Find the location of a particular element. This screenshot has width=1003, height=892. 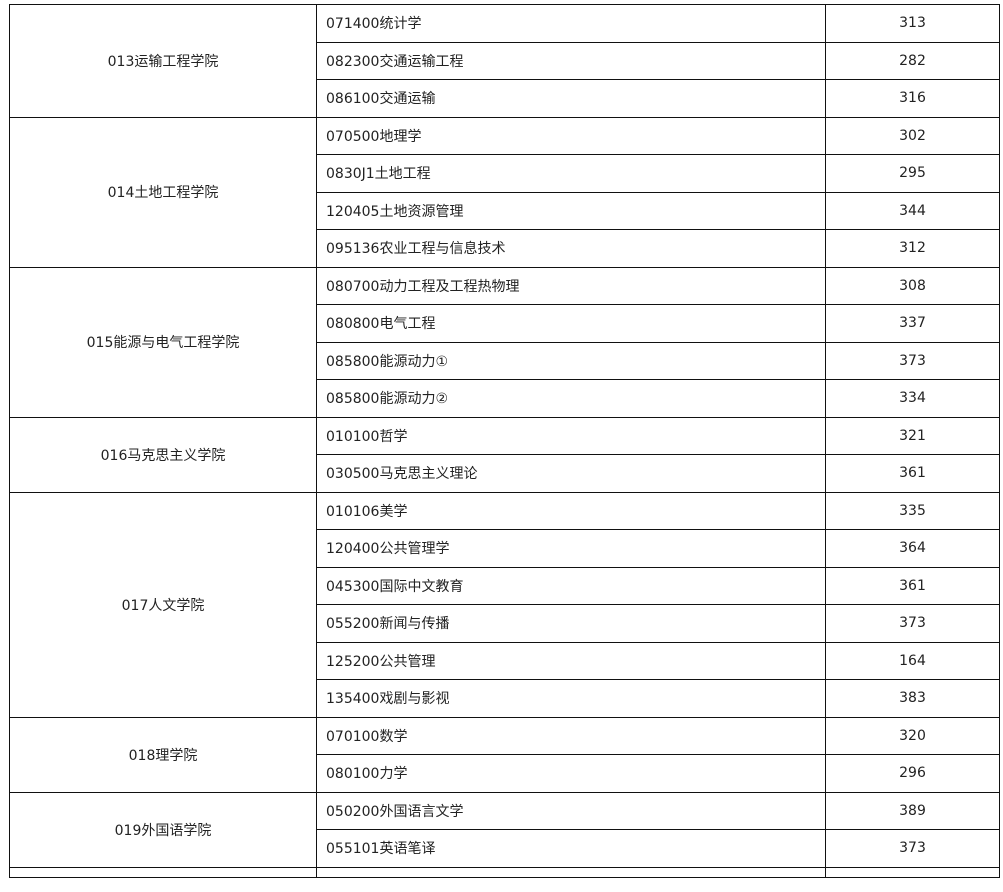

table-row: 120405土地资源管理 344 is located at coordinates (505, 210).